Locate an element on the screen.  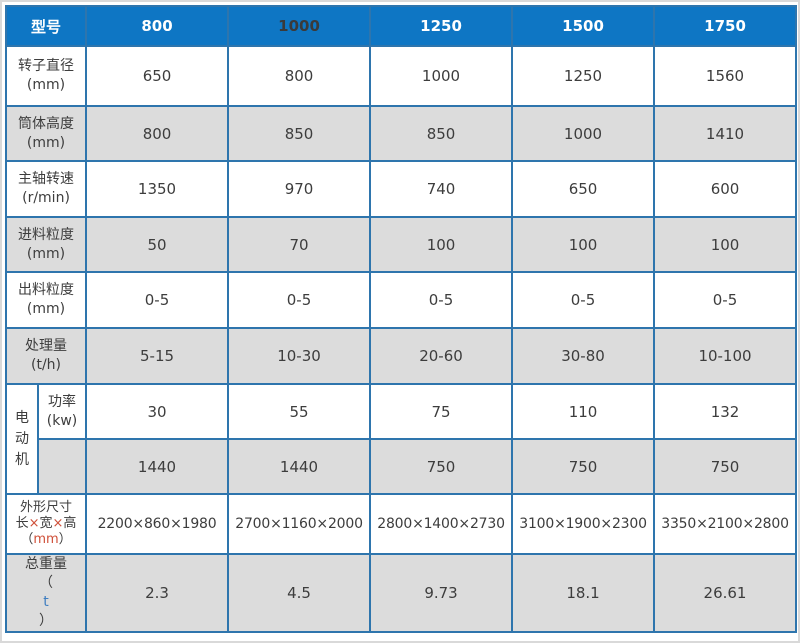
spec-value-cell: 1250 is located at coordinates (583, 76).